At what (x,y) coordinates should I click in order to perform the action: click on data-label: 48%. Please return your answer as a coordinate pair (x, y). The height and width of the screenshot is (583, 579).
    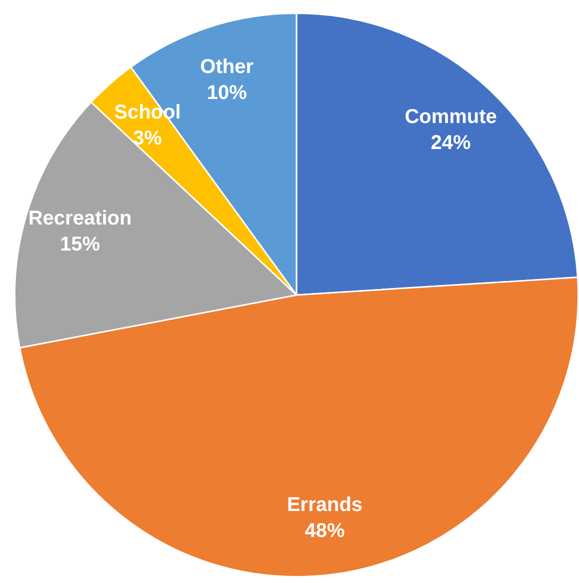
    Looking at the image, I should click on (324, 531).